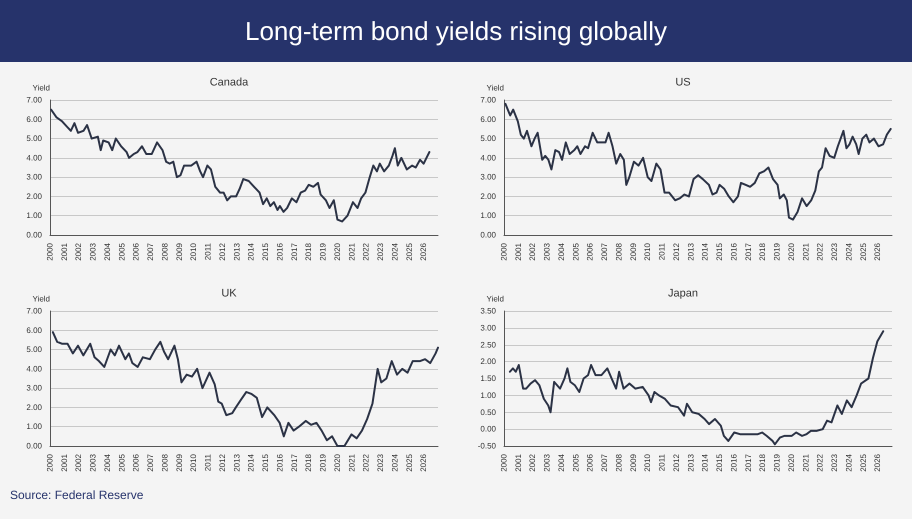  I want to click on text: Long-term bond yields rising globally, so click(455, 31).